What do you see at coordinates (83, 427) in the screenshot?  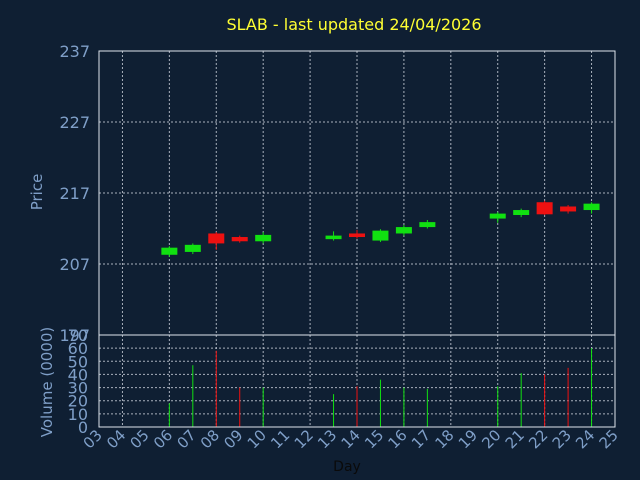 I see `volume-tick-label: 0` at bounding box center [83, 427].